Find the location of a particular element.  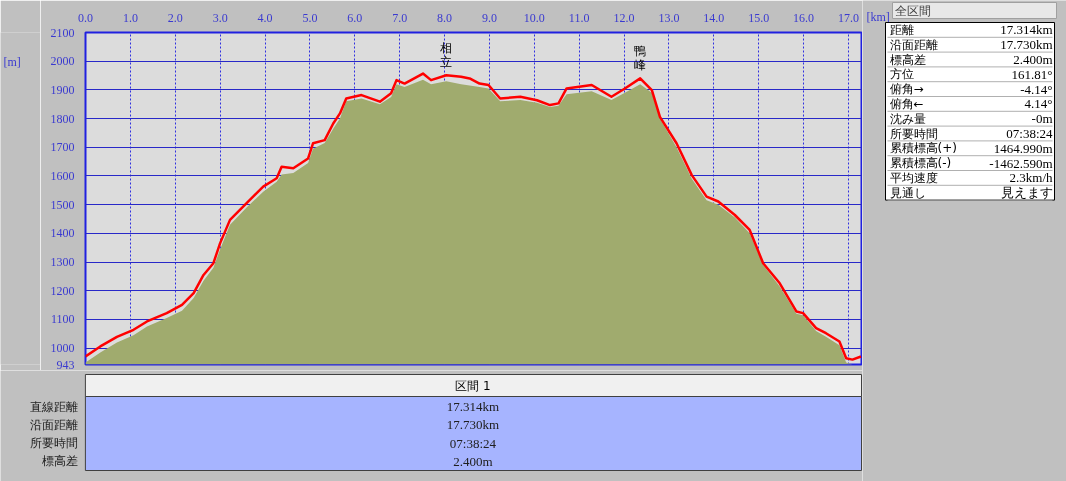

x-tick-label: 13.0 is located at coordinates (669, 17).